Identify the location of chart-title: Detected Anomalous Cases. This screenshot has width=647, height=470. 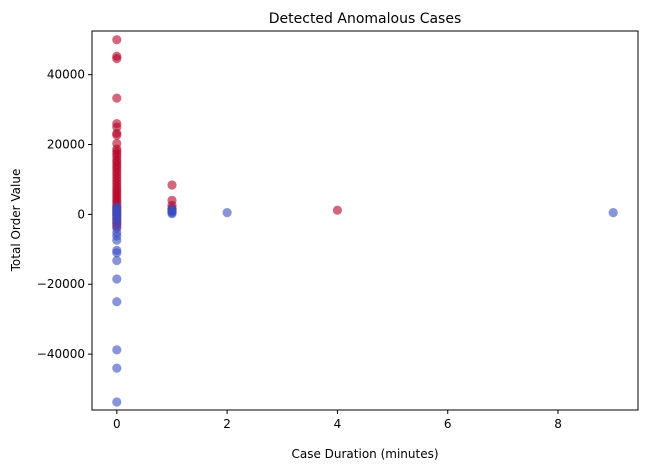
(365, 19).